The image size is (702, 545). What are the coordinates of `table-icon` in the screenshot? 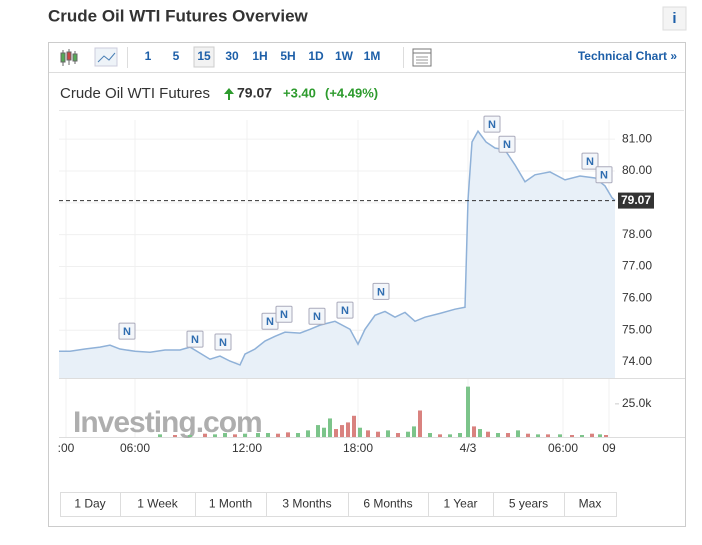 It's located at (422, 57).